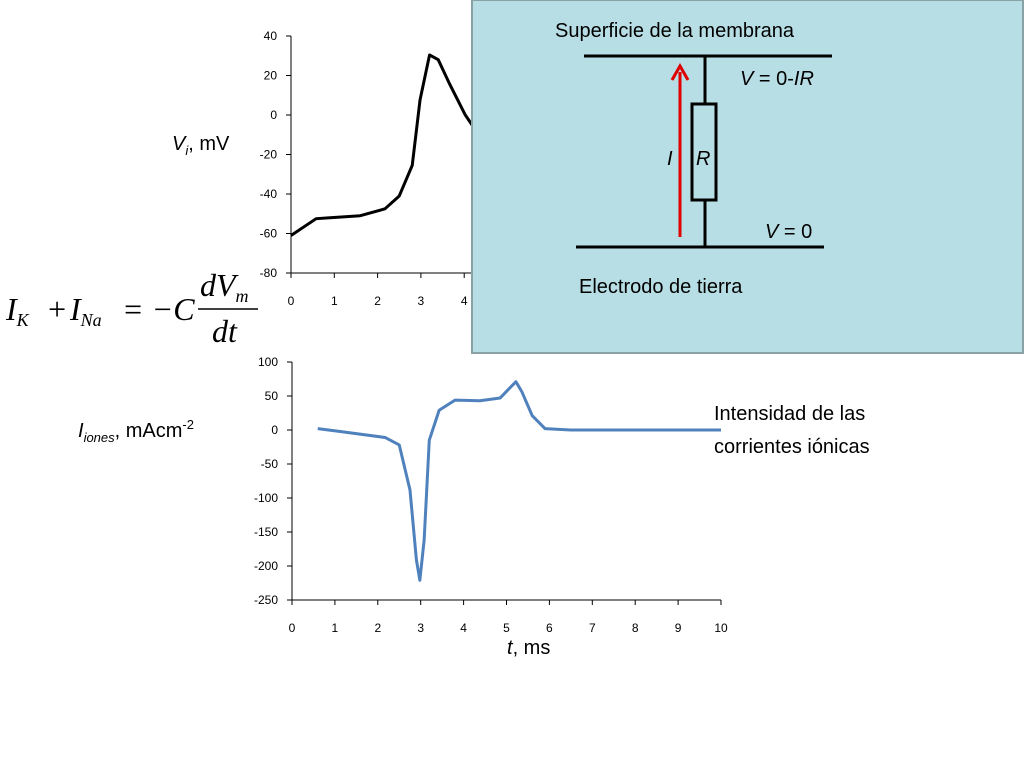 The image size is (1024, 768). Describe the element at coordinates (721, 628) in the screenshot. I see `x-tick-label: 10` at that location.